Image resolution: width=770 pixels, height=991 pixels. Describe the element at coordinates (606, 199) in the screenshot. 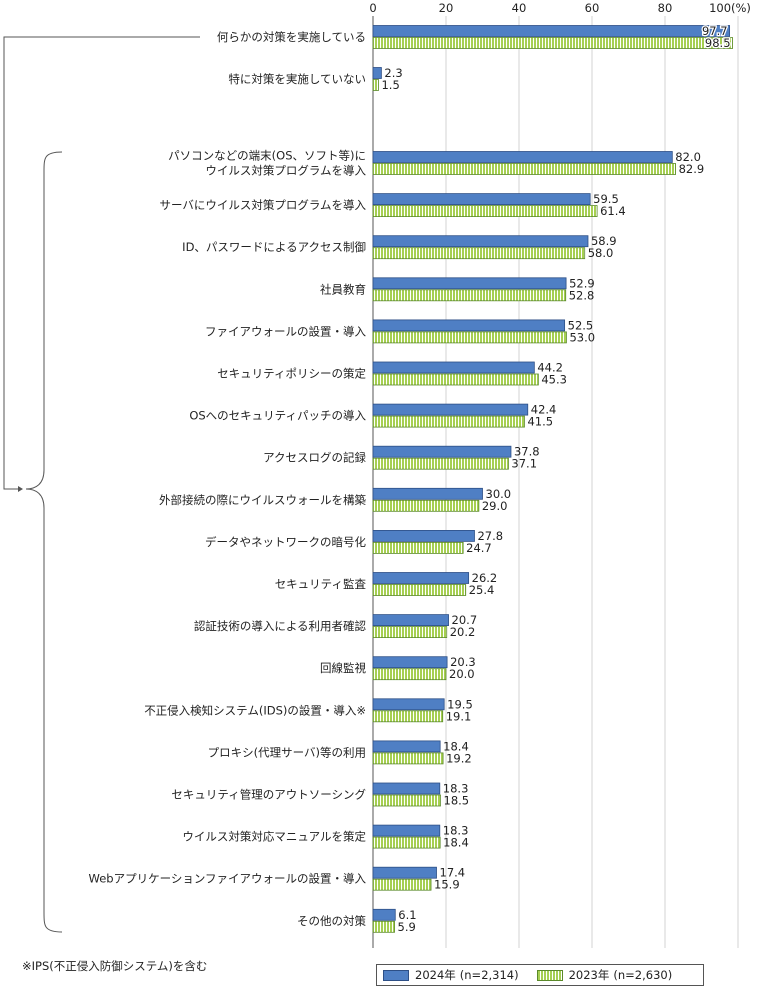

I see `value-label-2024: 59.5` at that location.